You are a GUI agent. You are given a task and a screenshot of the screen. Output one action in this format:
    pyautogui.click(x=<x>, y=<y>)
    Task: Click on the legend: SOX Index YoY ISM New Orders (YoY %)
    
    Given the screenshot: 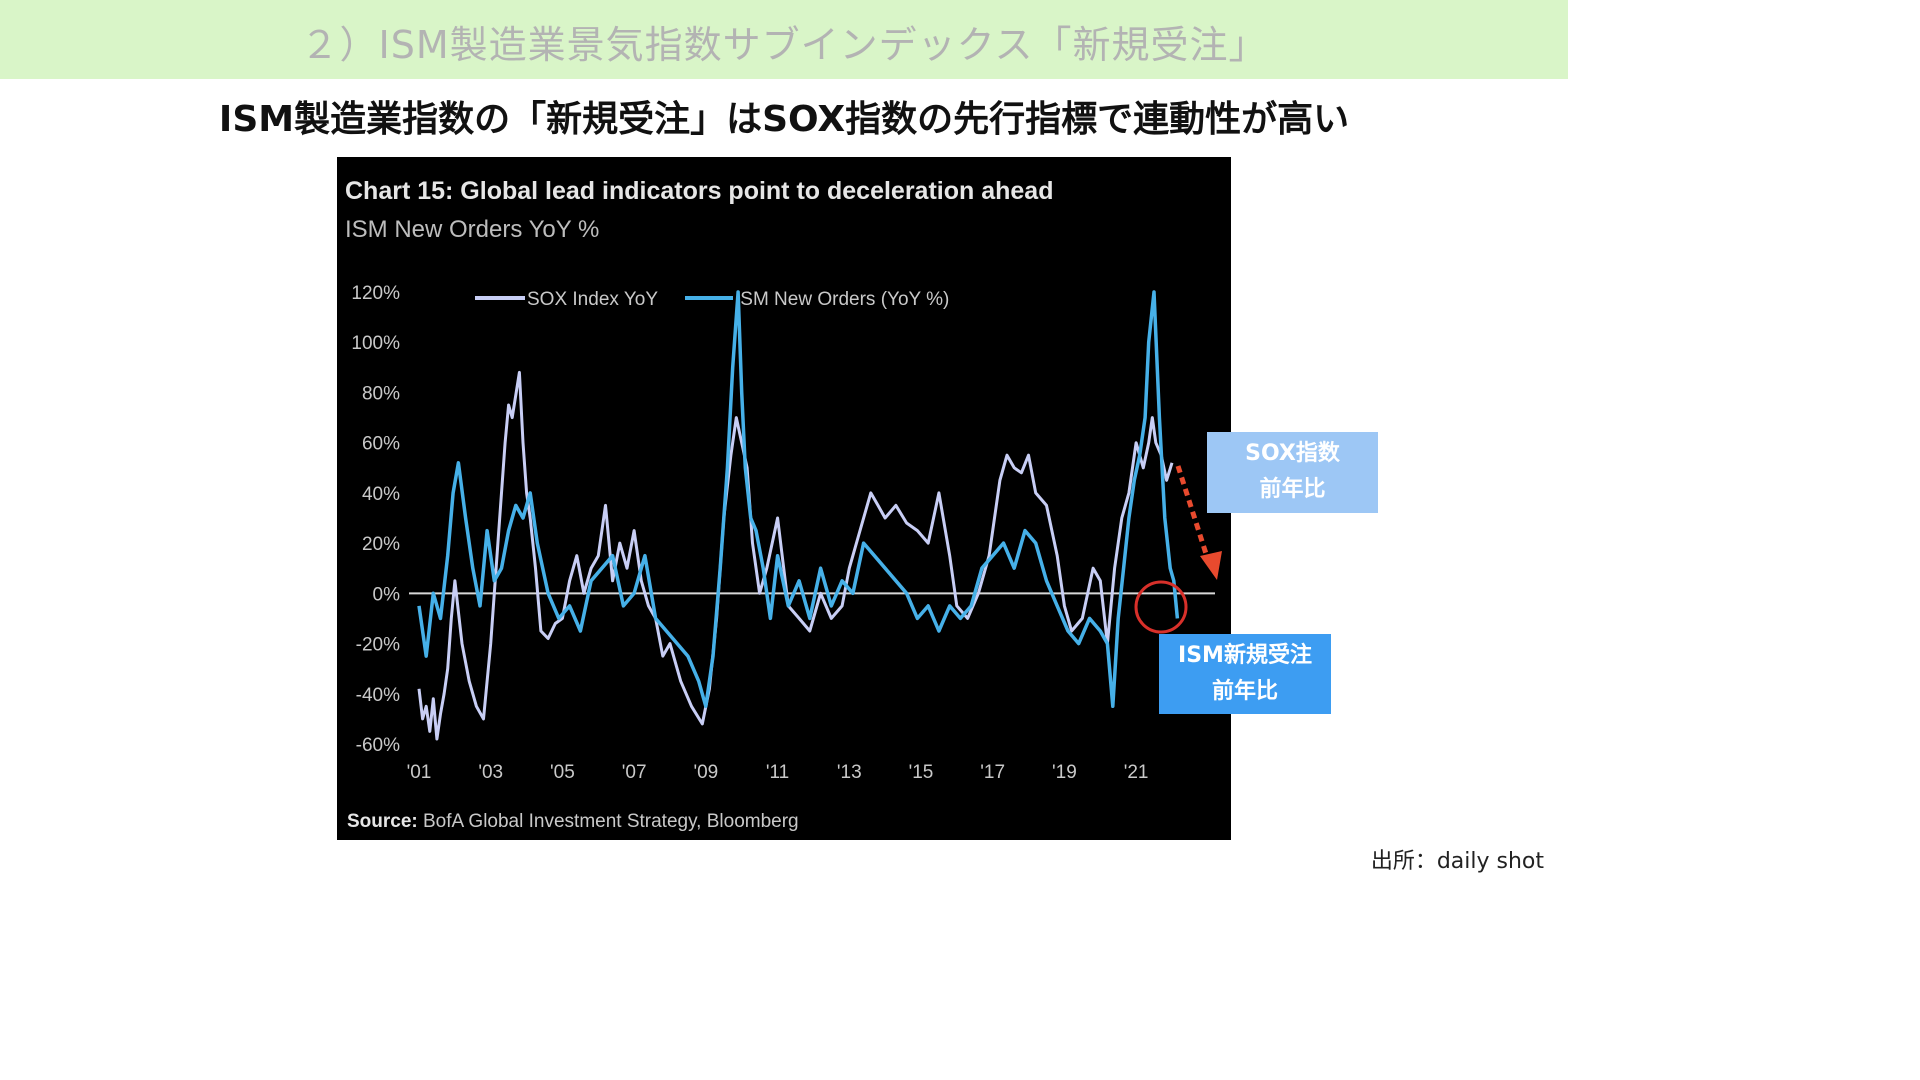 What is the action you would take?
    pyautogui.click(x=712, y=299)
    